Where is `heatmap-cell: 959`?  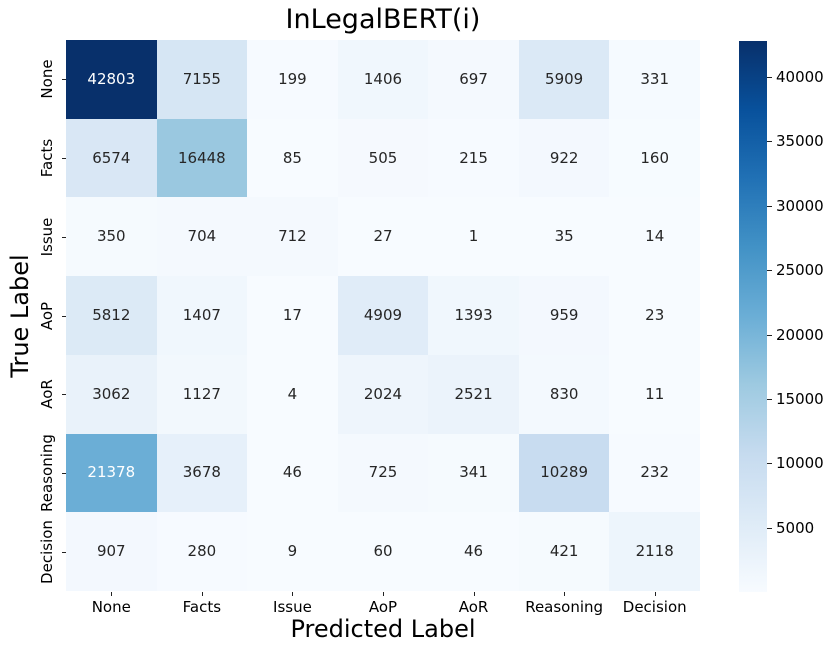 heatmap-cell: 959 is located at coordinates (564, 315).